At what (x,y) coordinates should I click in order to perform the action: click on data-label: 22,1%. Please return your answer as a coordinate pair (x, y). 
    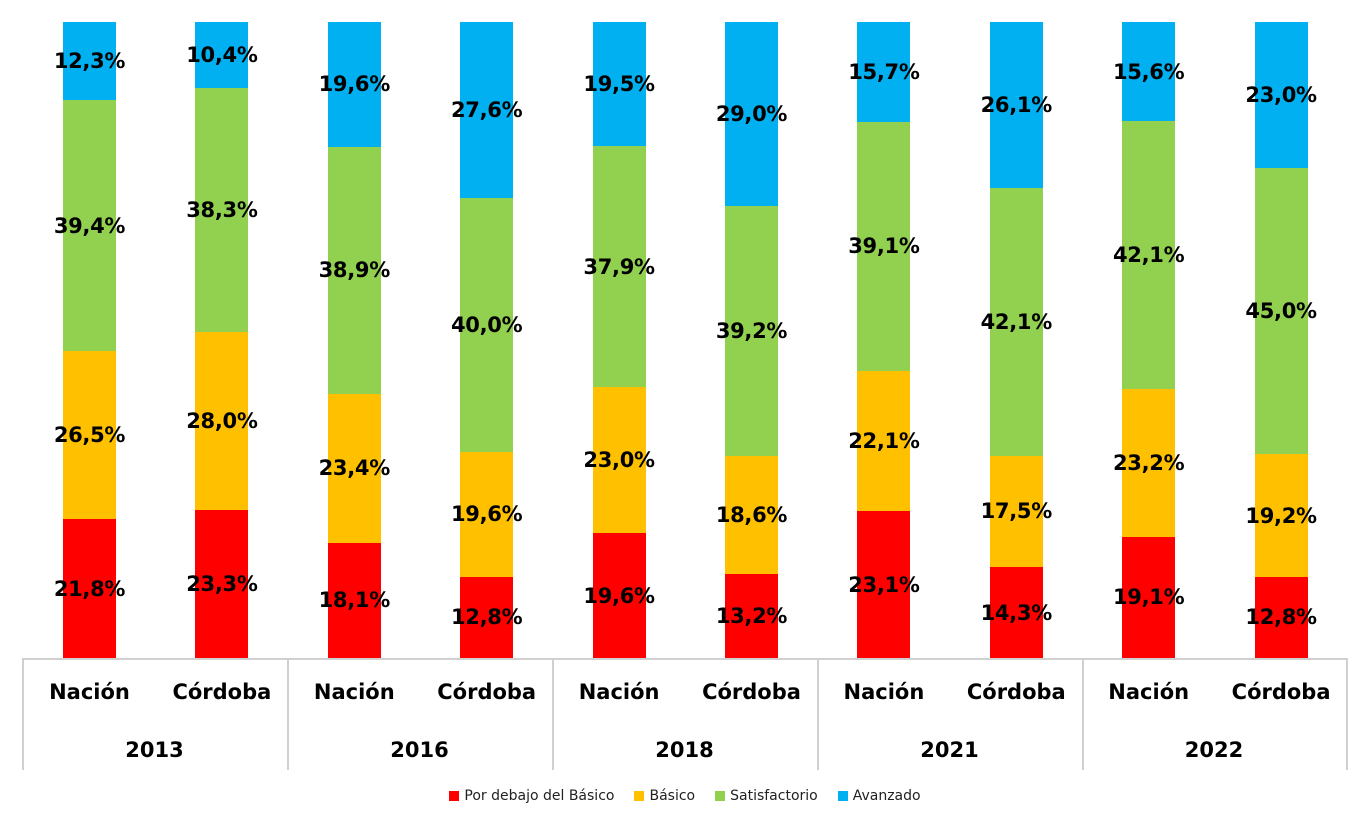
    Looking at the image, I should click on (884, 440).